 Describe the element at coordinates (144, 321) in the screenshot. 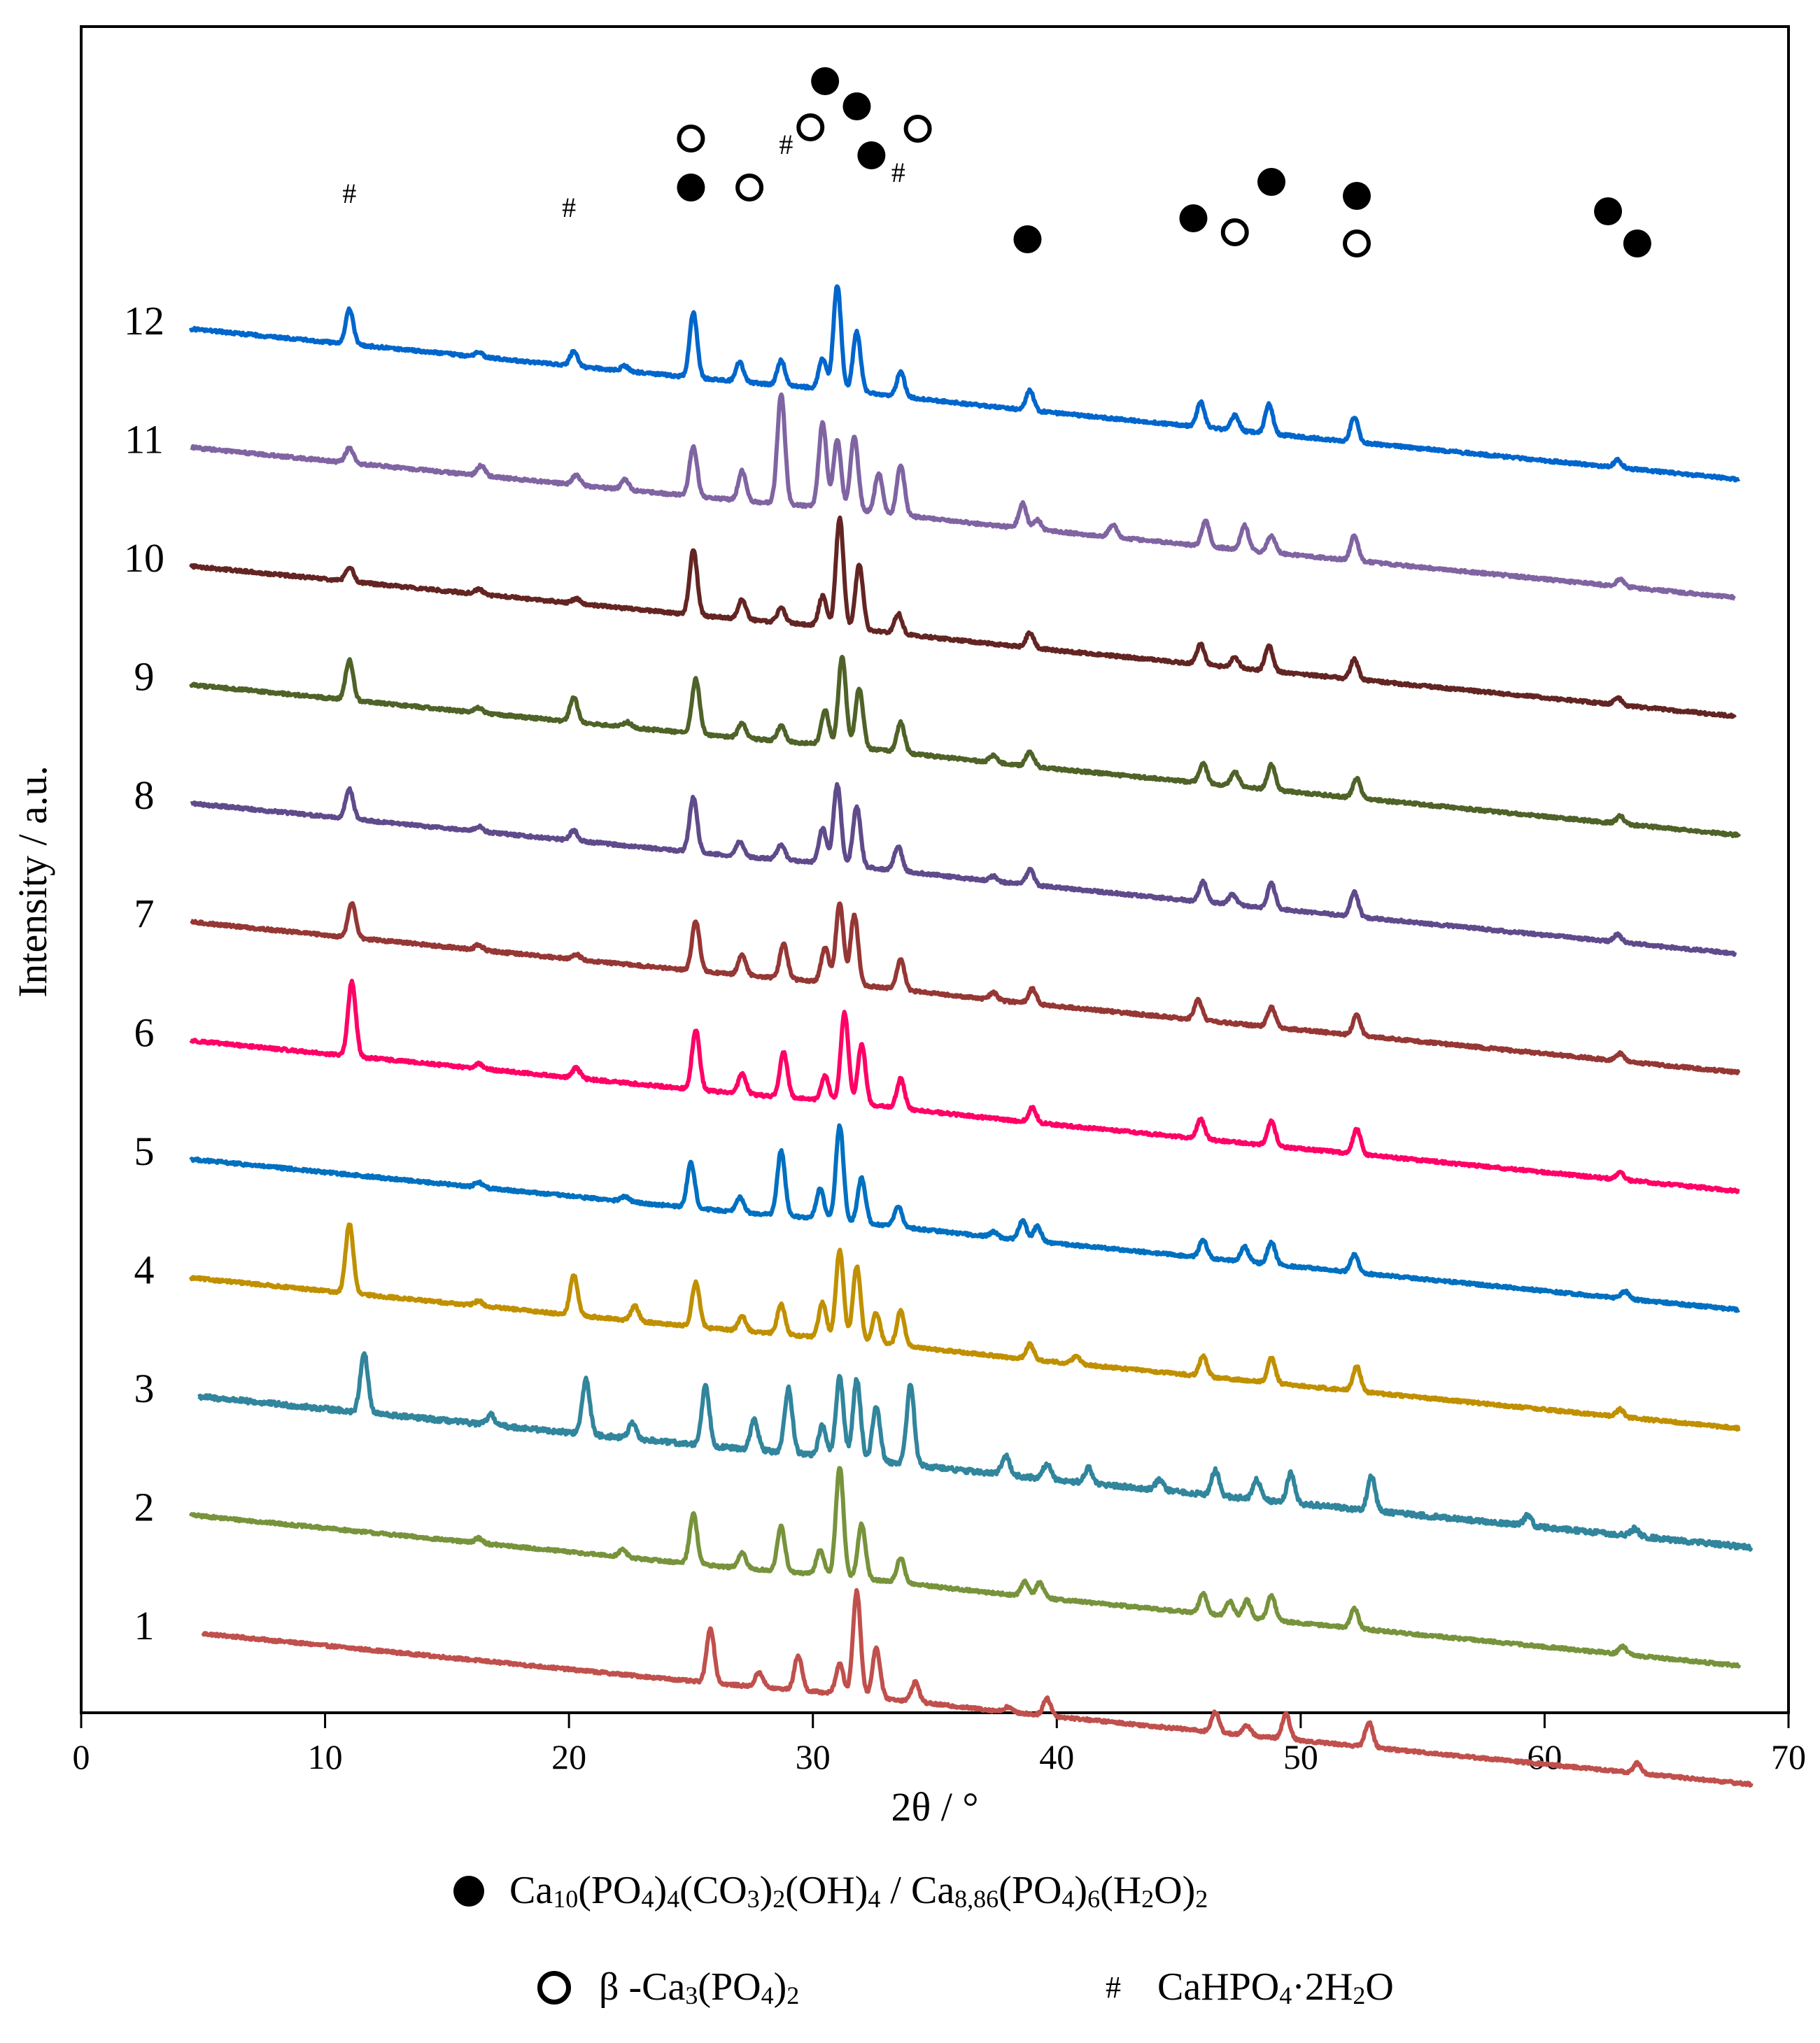

I see `series-label-12: 12` at that location.